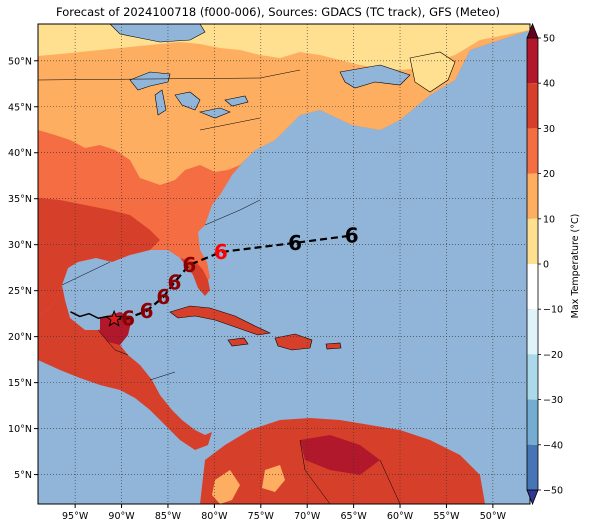 This screenshot has height=528, width=592. Describe the element at coordinates (238, 342) in the screenshot. I see `jamaica` at that location.